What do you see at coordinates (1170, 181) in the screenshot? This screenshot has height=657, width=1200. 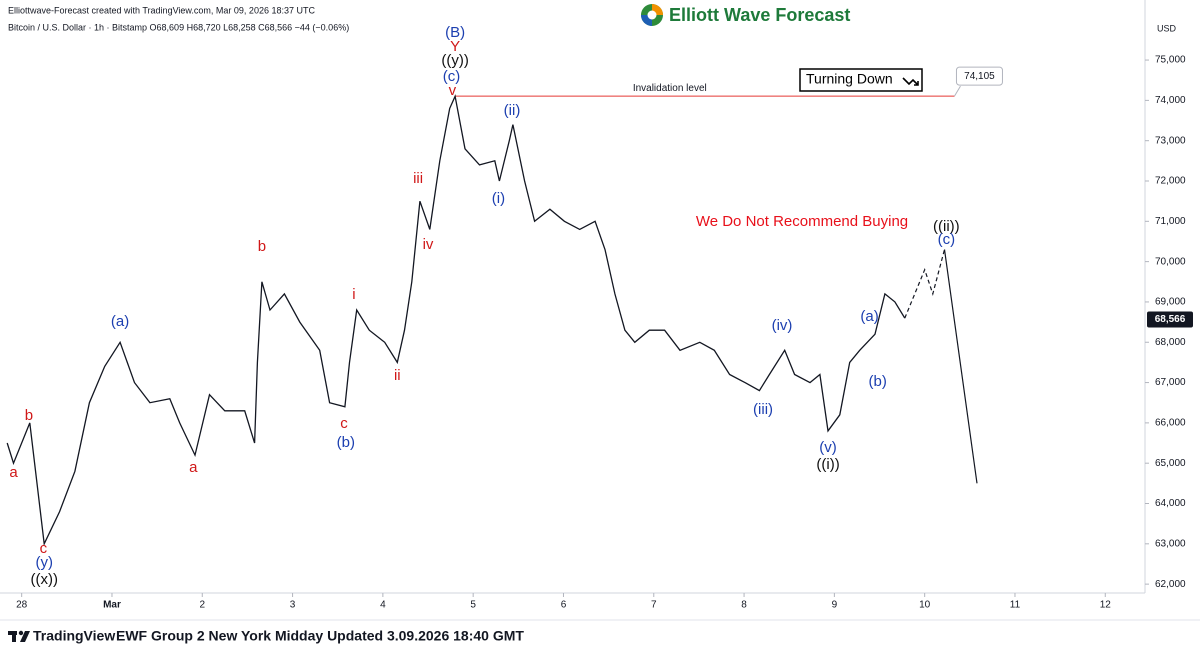 I see `y-tick-label: 72,000` at bounding box center [1170, 181].